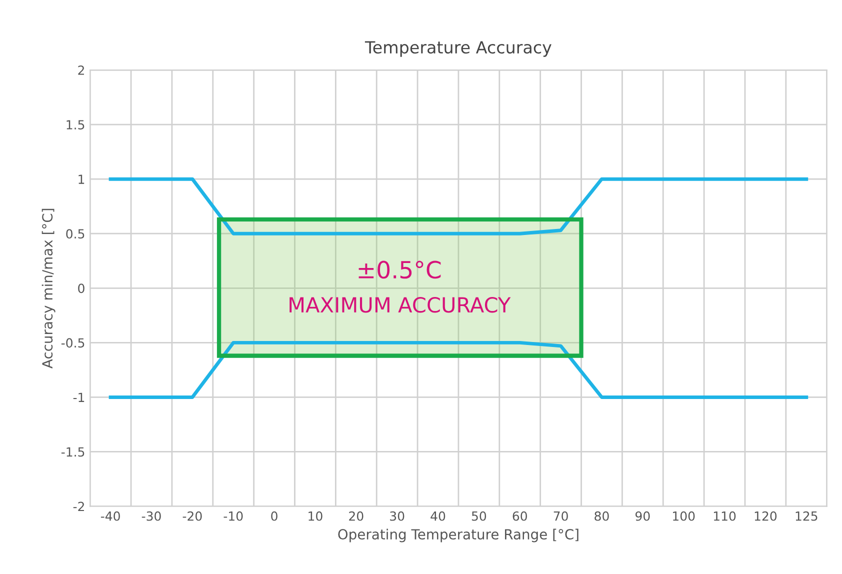  I want to click on y-tick-label: -1.5, so click(72, 452).